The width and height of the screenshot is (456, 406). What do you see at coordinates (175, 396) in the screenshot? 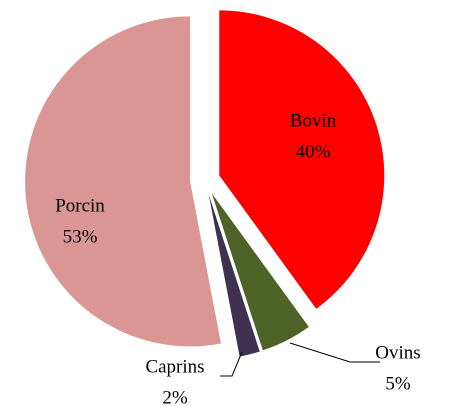
I see `slice-value-label: 2%` at bounding box center [175, 396].